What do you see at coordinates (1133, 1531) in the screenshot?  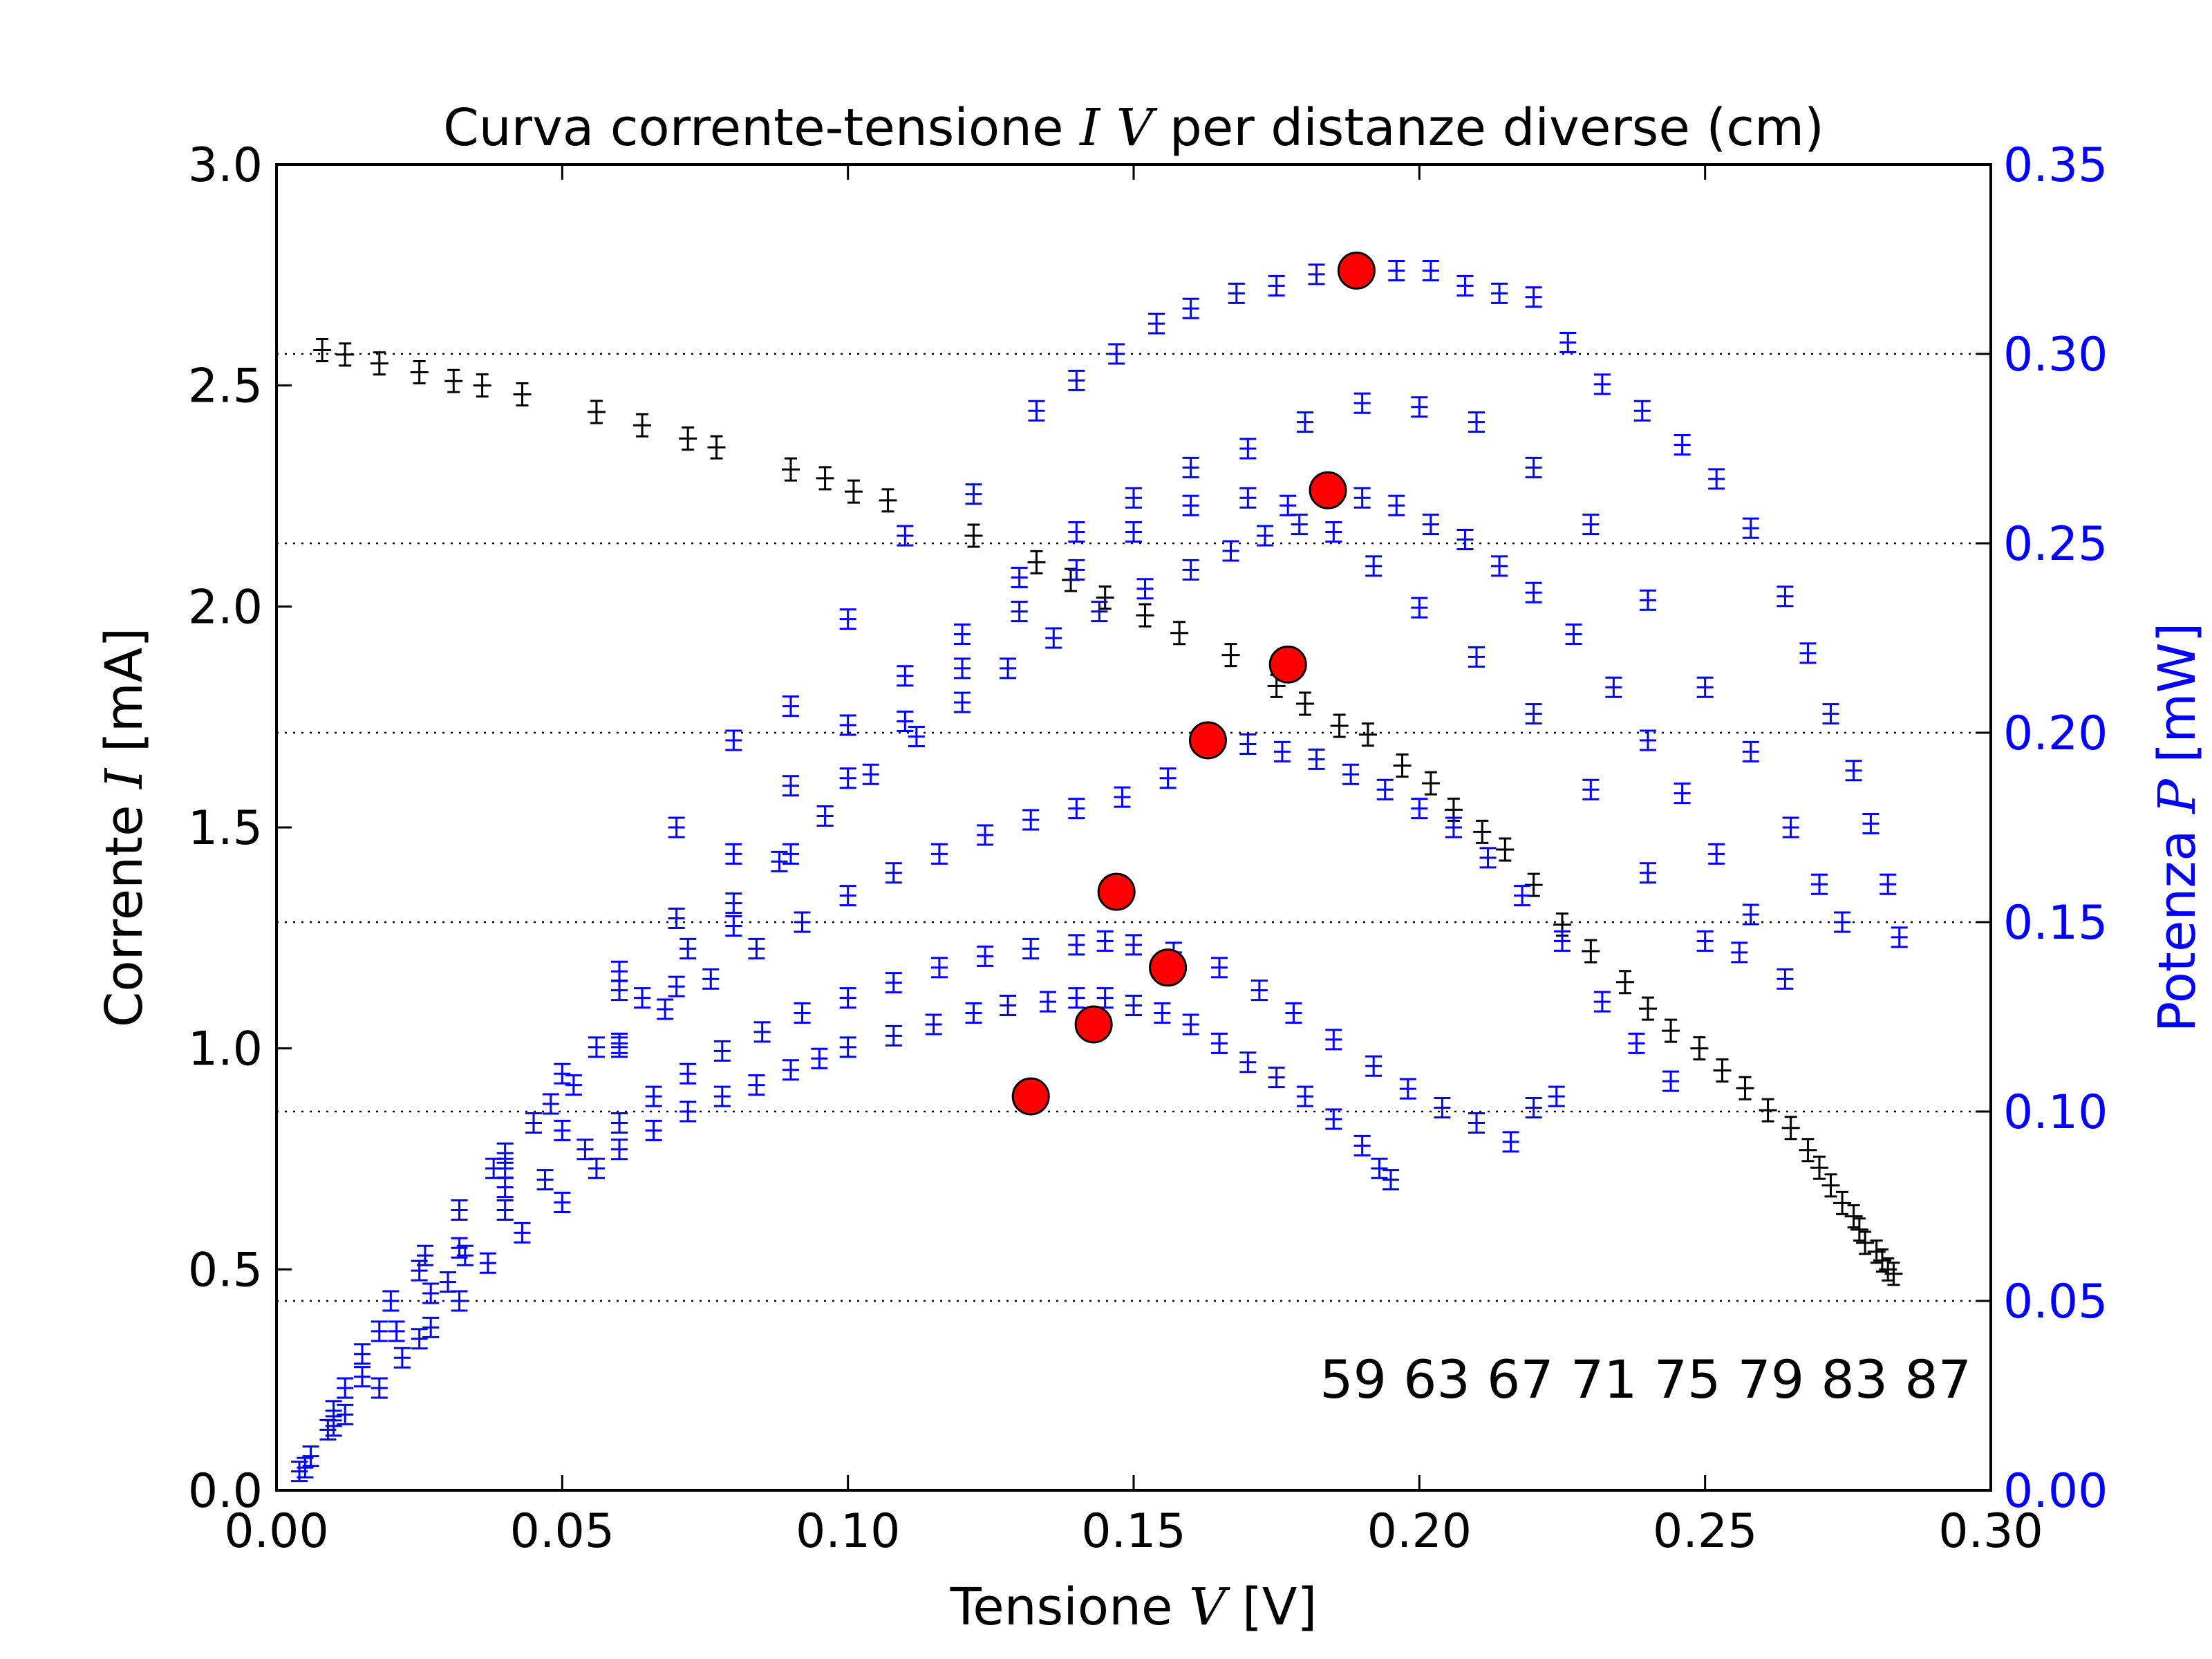 I see `x-tick-label: 0.15` at bounding box center [1133, 1531].